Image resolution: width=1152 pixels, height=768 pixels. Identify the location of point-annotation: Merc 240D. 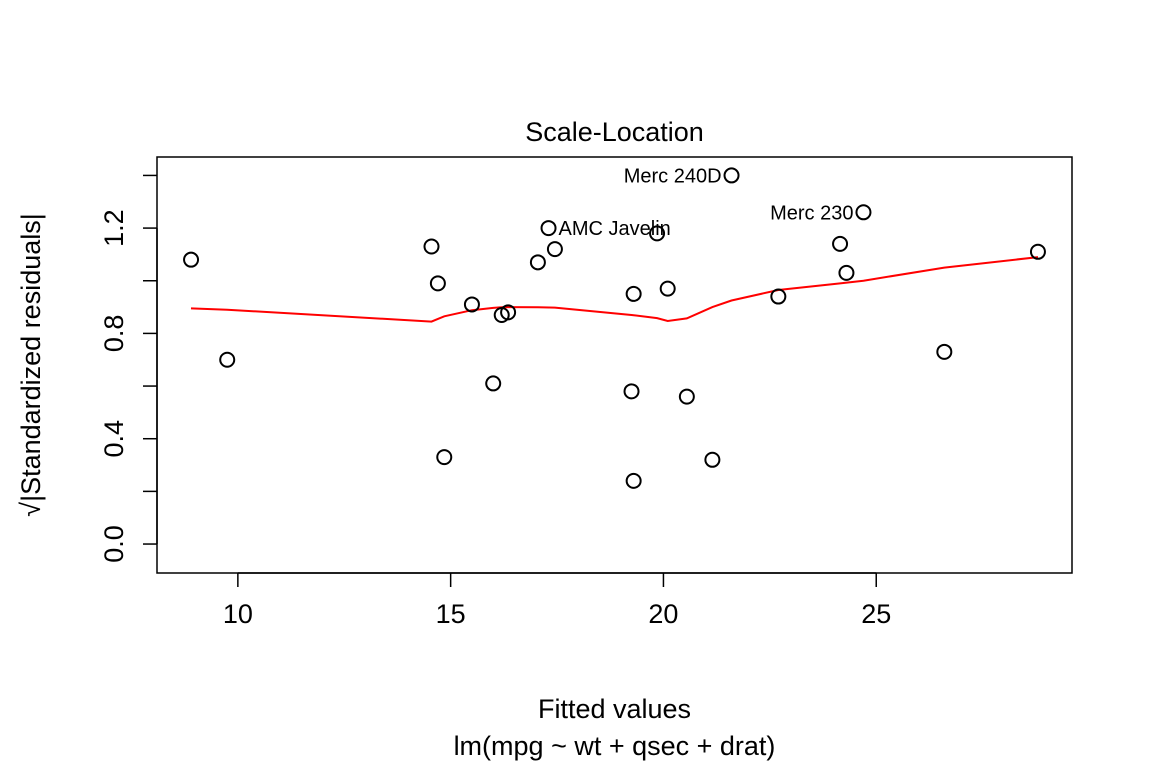
(673, 176).